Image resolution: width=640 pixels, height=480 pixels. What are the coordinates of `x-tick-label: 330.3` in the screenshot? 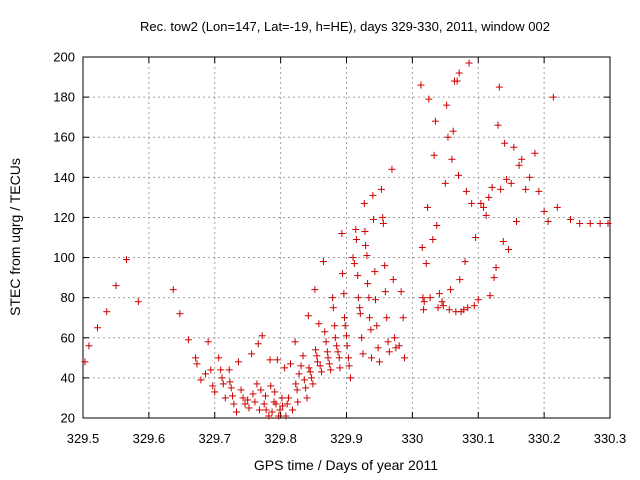 It's located at (610, 438).